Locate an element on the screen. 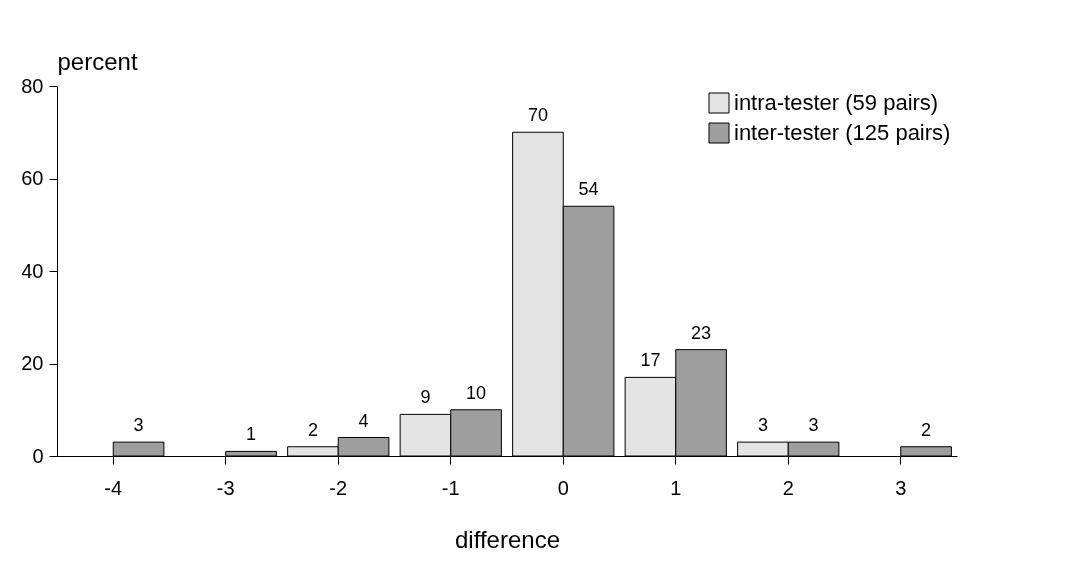  x-tick-label: -3 is located at coordinates (225, 487).